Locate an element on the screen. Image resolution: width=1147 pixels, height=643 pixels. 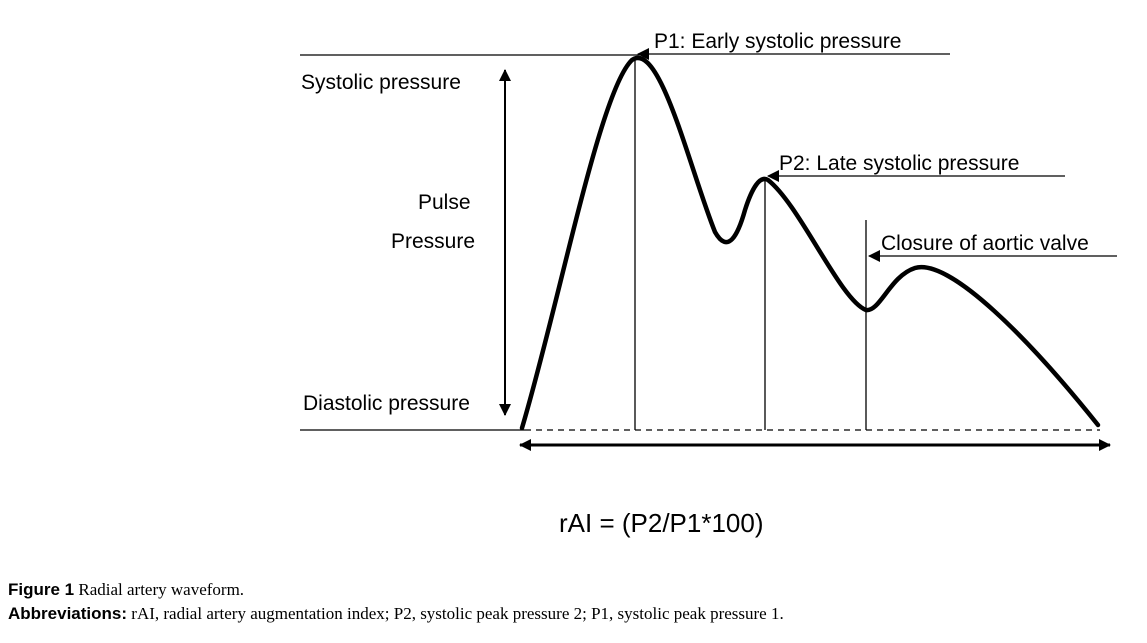
p2-label: P2: Late systolic pressure is located at coordinates (899, 163).